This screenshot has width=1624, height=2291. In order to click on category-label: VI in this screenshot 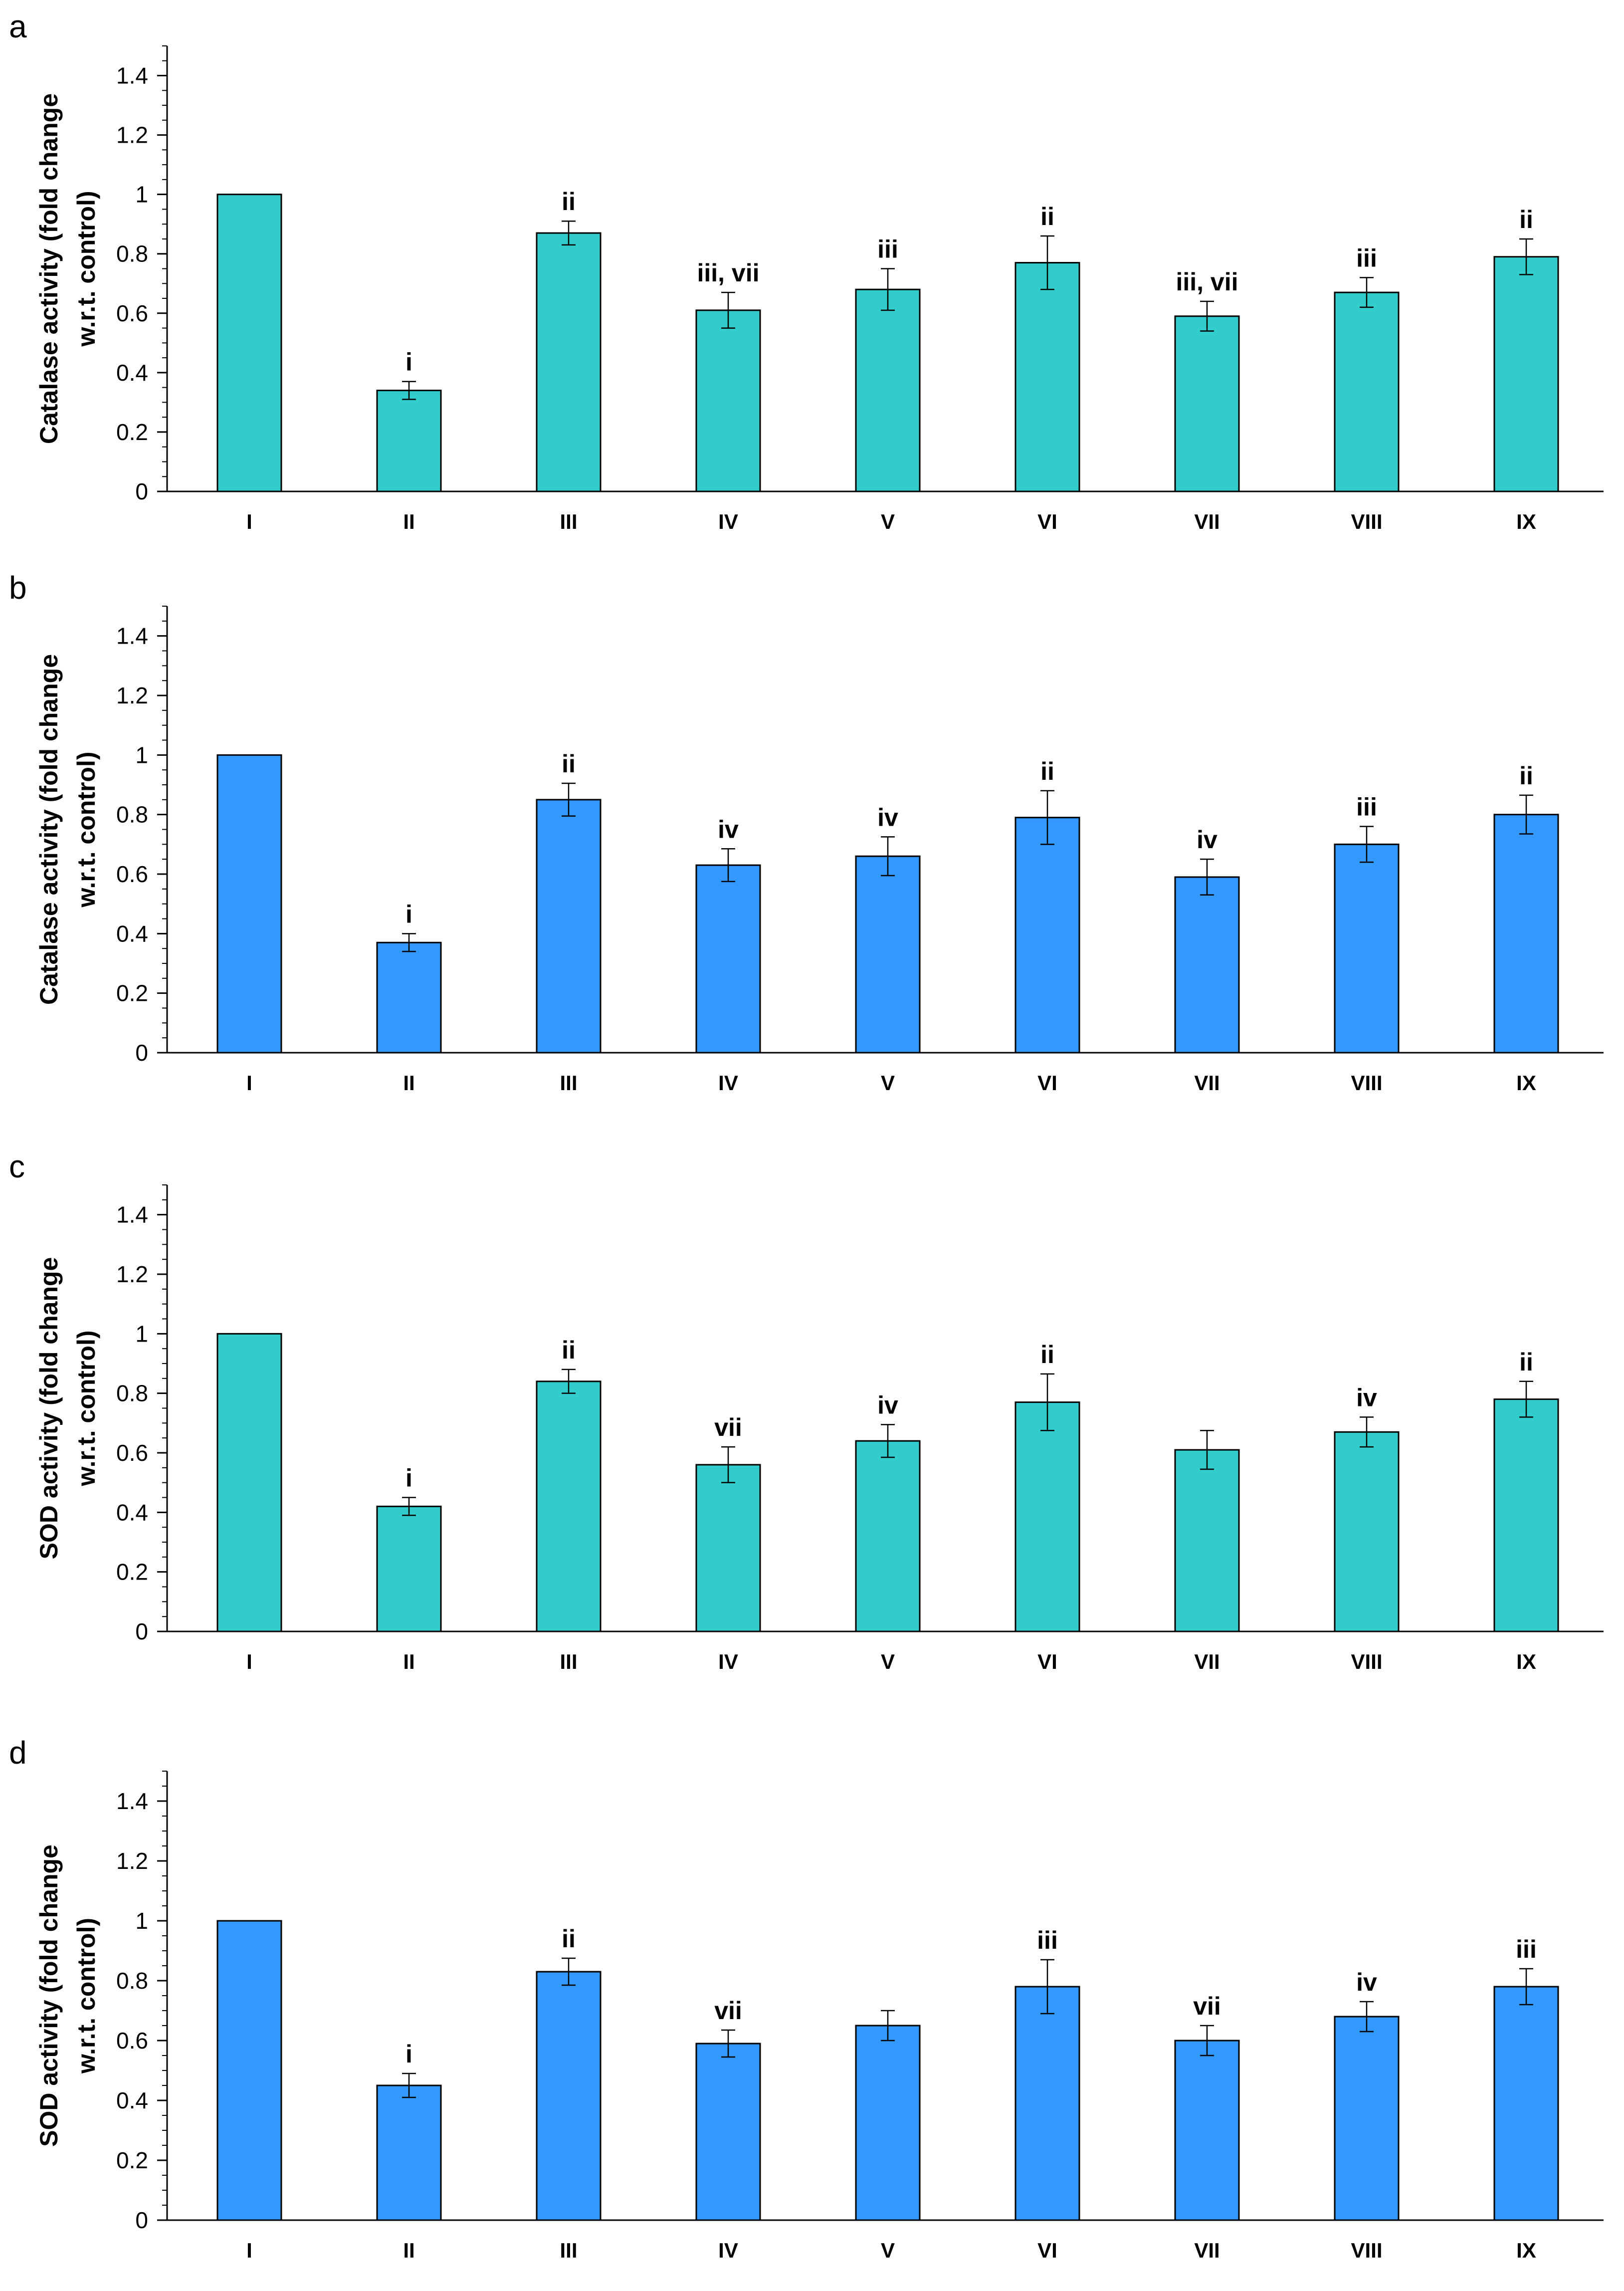, I will do `click(1047, 1661)`.